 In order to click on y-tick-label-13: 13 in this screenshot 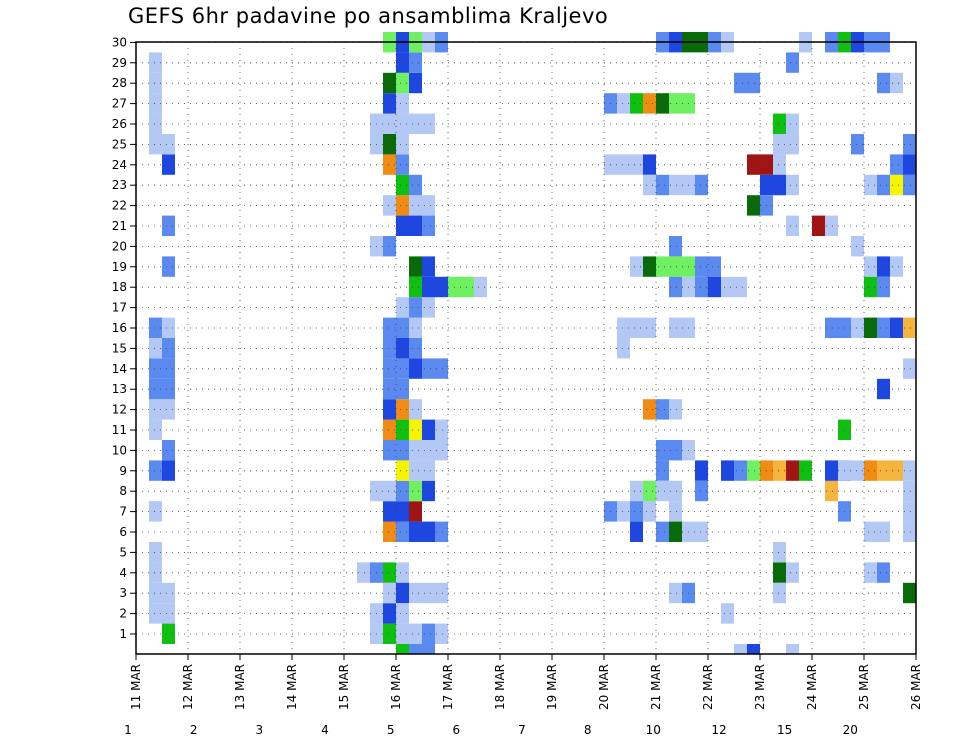, I will do `click(119, 389)`.